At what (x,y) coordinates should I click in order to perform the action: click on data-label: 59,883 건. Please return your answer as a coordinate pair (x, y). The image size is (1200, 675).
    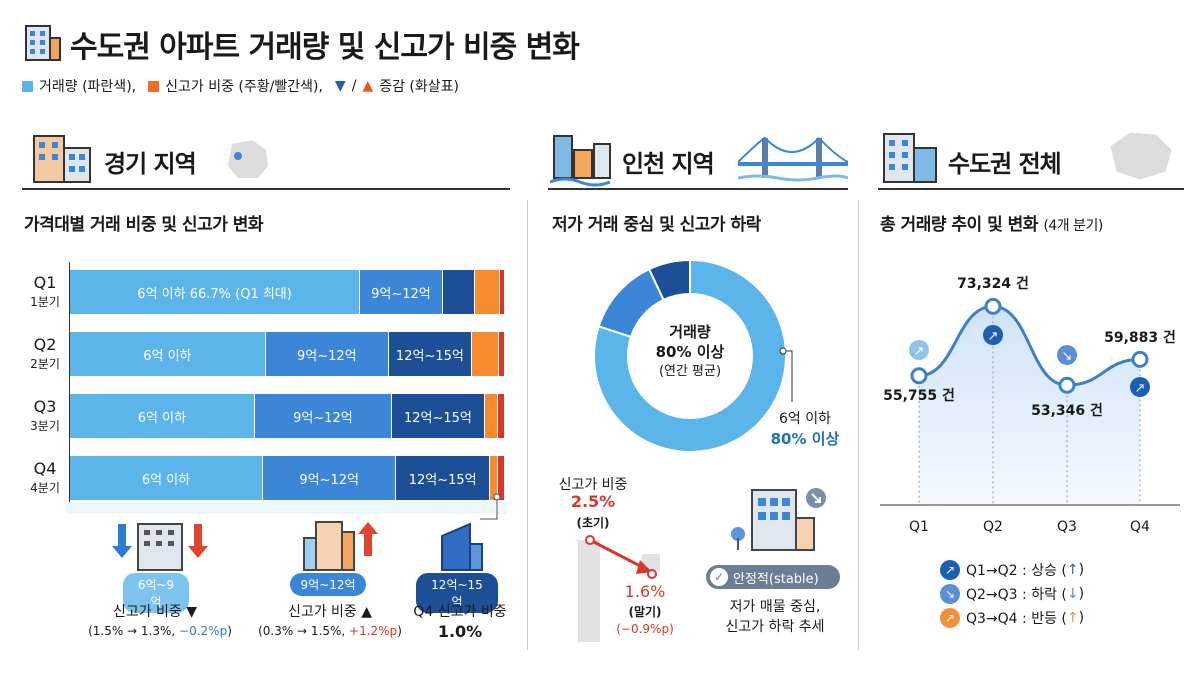
    Looking at the image, I should click on (1140, 337).